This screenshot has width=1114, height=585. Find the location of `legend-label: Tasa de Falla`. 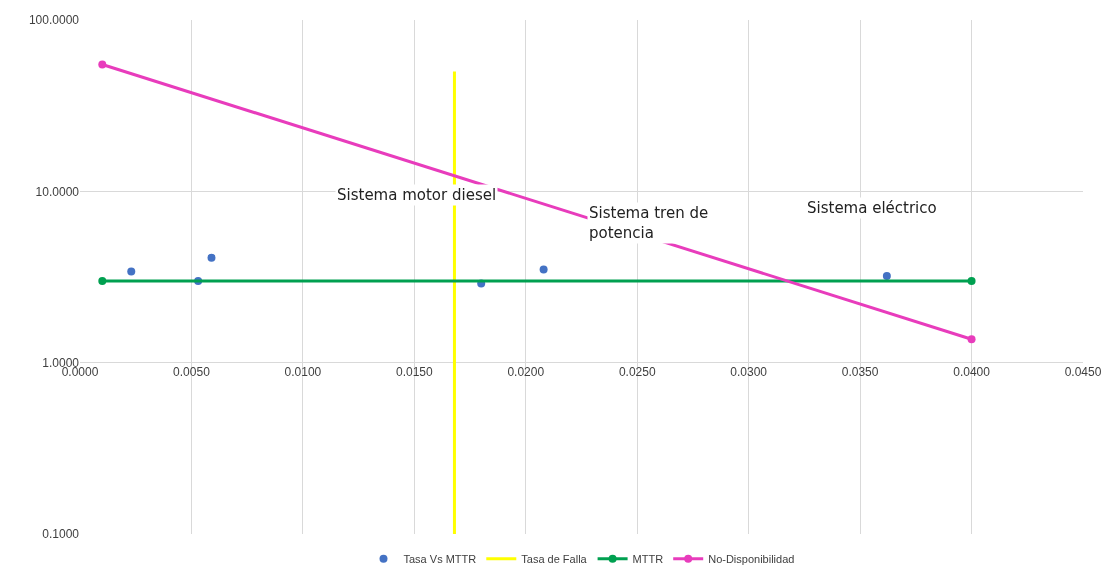

legend-label: Tasa de Falla is located at coordinates (554, 559).